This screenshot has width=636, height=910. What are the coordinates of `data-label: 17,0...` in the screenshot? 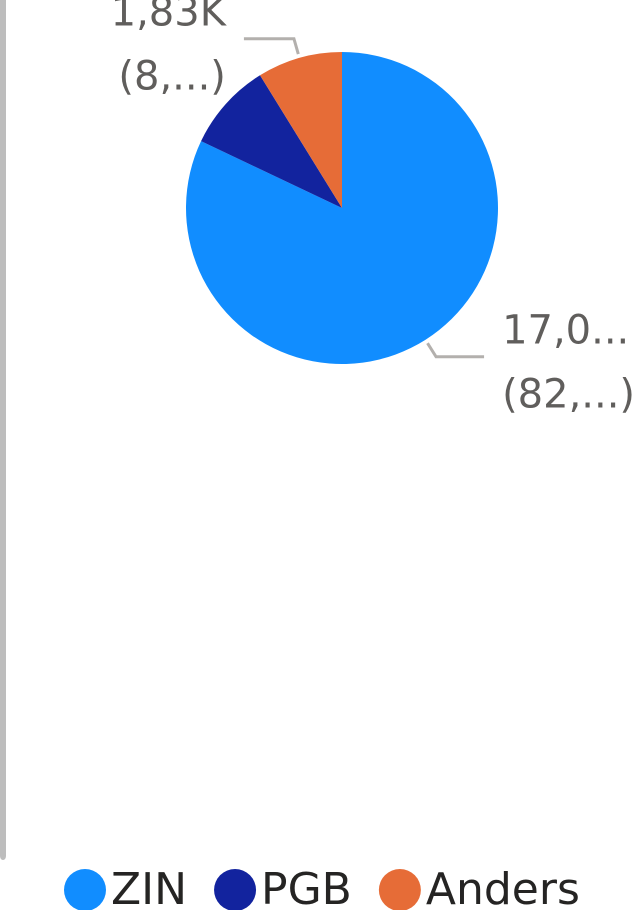 It's located at (565, 331).